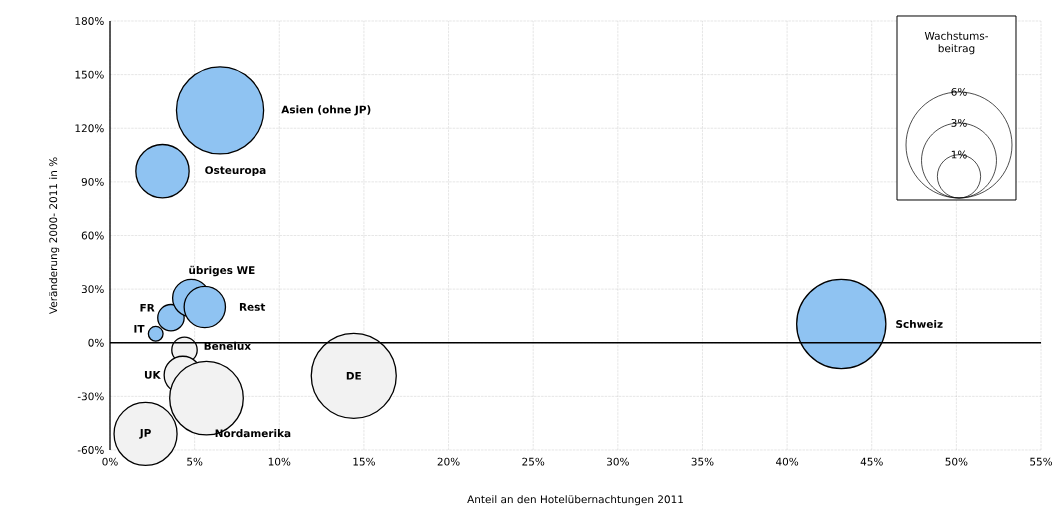 Image resolution: width=1057 pixels, height=524 pixels. I want to click on series-label: DE, so click(353, 375).